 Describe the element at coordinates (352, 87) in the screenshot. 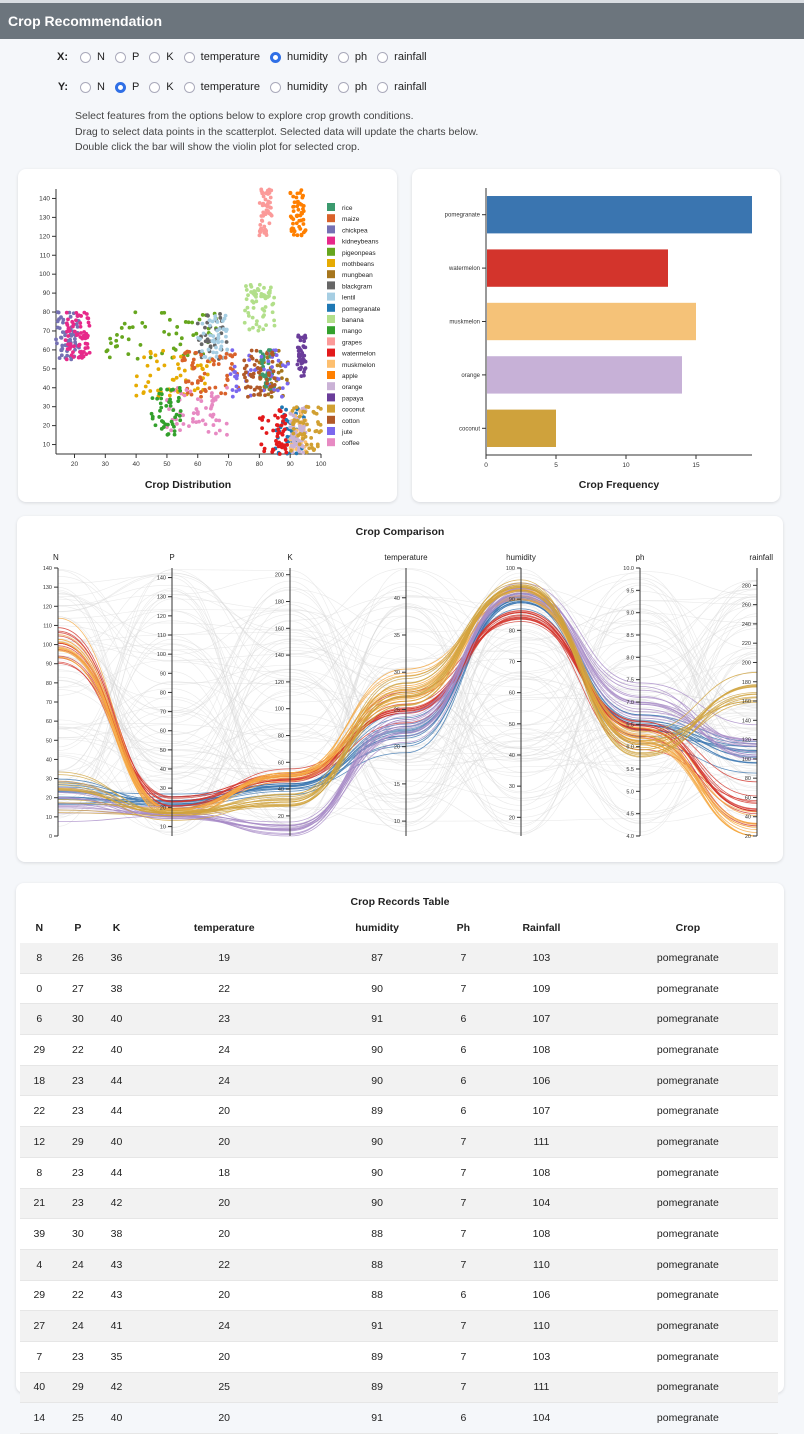

I see `y-option-ph: ph` at that location.